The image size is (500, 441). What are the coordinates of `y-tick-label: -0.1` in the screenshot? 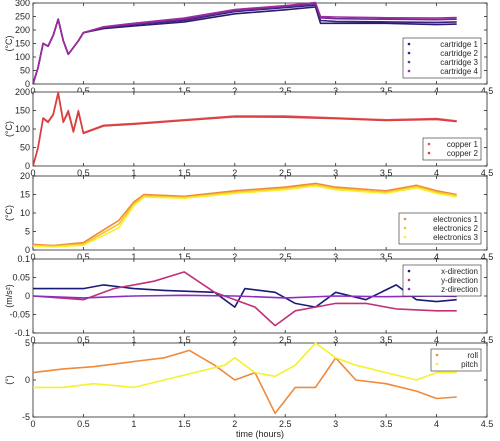 It's located at (22, 333).